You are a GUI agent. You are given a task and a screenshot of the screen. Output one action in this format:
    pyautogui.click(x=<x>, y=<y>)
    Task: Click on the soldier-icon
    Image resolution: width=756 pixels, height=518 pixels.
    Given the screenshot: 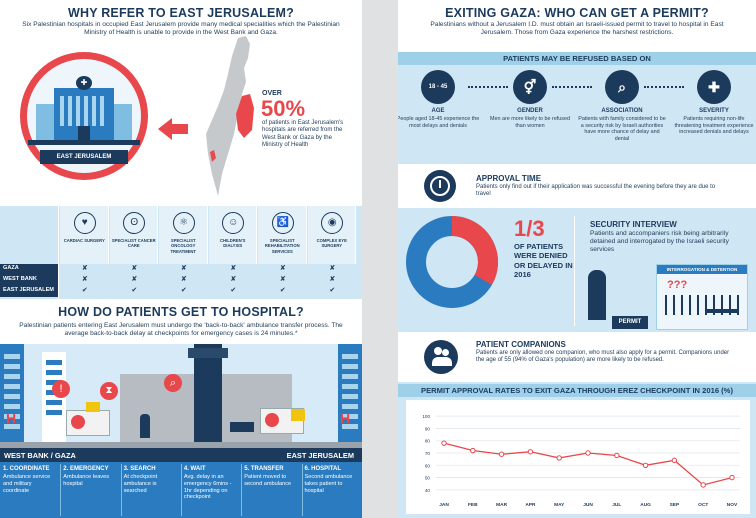 What is the action you would take?
    pyautogui.click(x=145, y=426)
    